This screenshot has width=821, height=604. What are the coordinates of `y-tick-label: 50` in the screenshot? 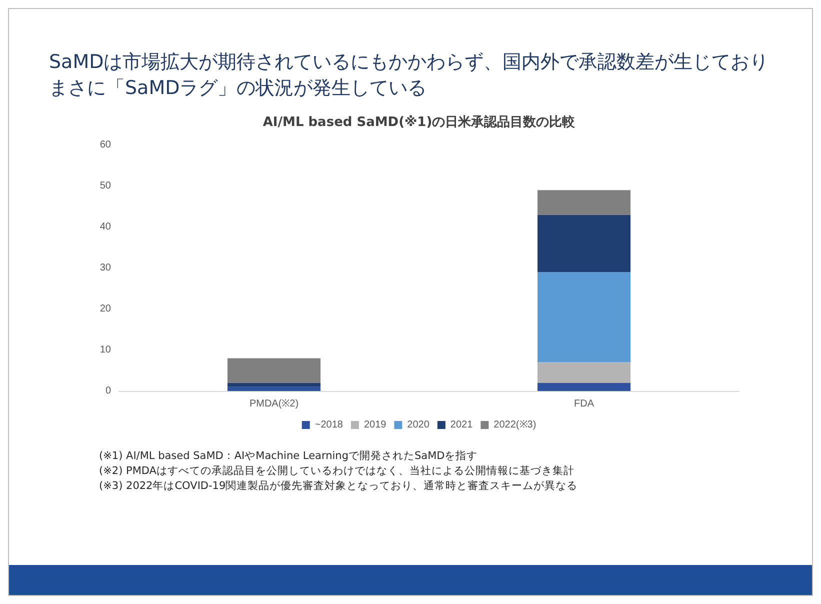 It's located at (106, 186).